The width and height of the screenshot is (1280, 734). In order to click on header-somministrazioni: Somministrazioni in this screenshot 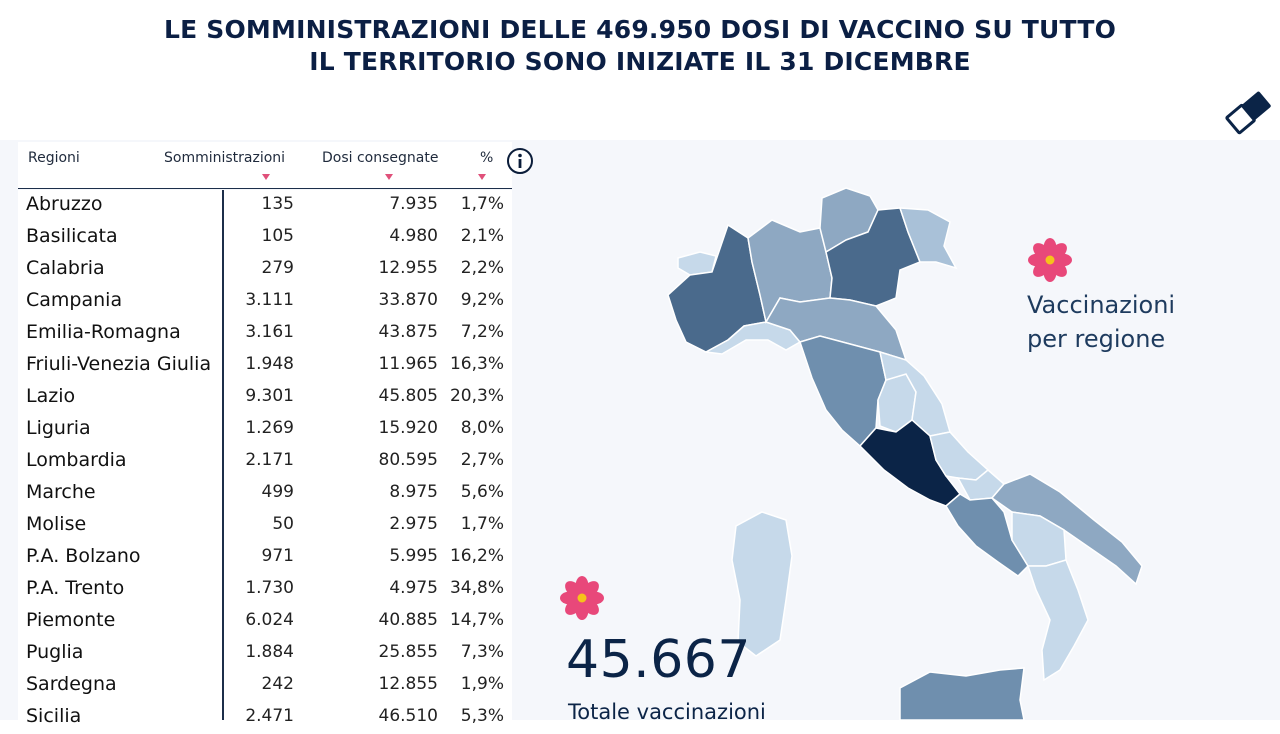, I will do `click(225, 158)`.